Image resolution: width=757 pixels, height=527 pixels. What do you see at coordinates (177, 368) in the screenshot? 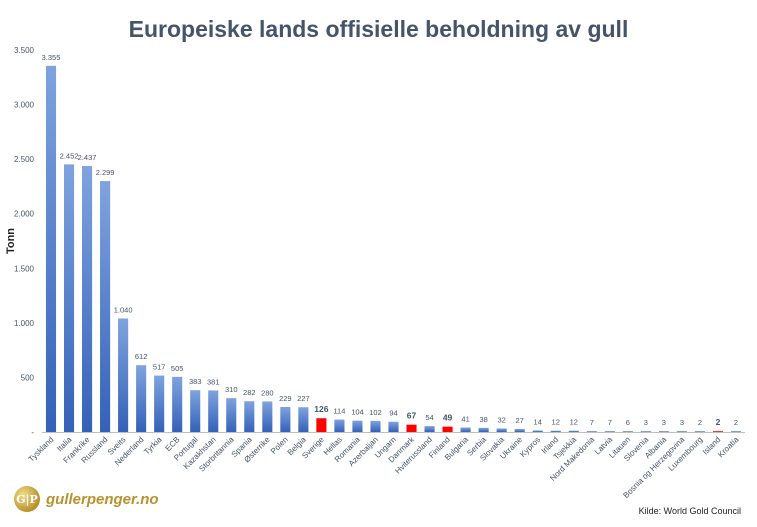
I see `value-label: 505` at bounding box center [177, 368].